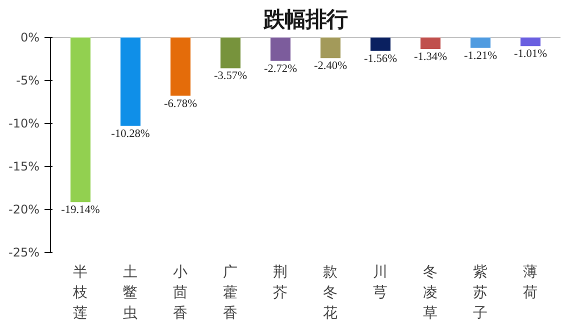 This screenshot has height=328, width=579. I want to click on data-label: -1.21%, so click(481, 56).